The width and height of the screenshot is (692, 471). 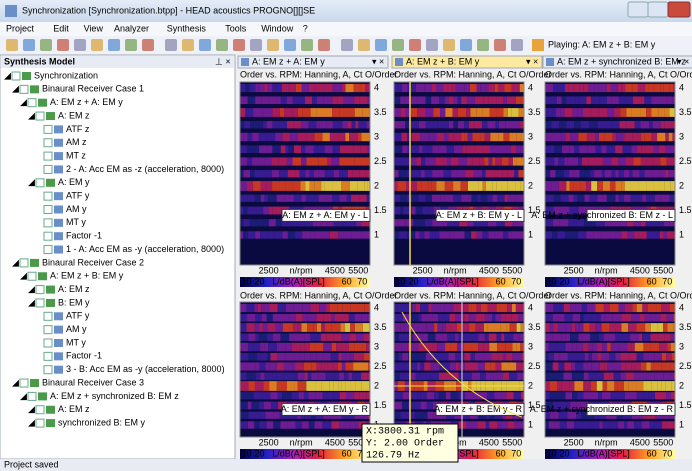 What do you see at coordinates (679, 9) in the screenshot?
I see `close-button` at bounding box center [679, 9].